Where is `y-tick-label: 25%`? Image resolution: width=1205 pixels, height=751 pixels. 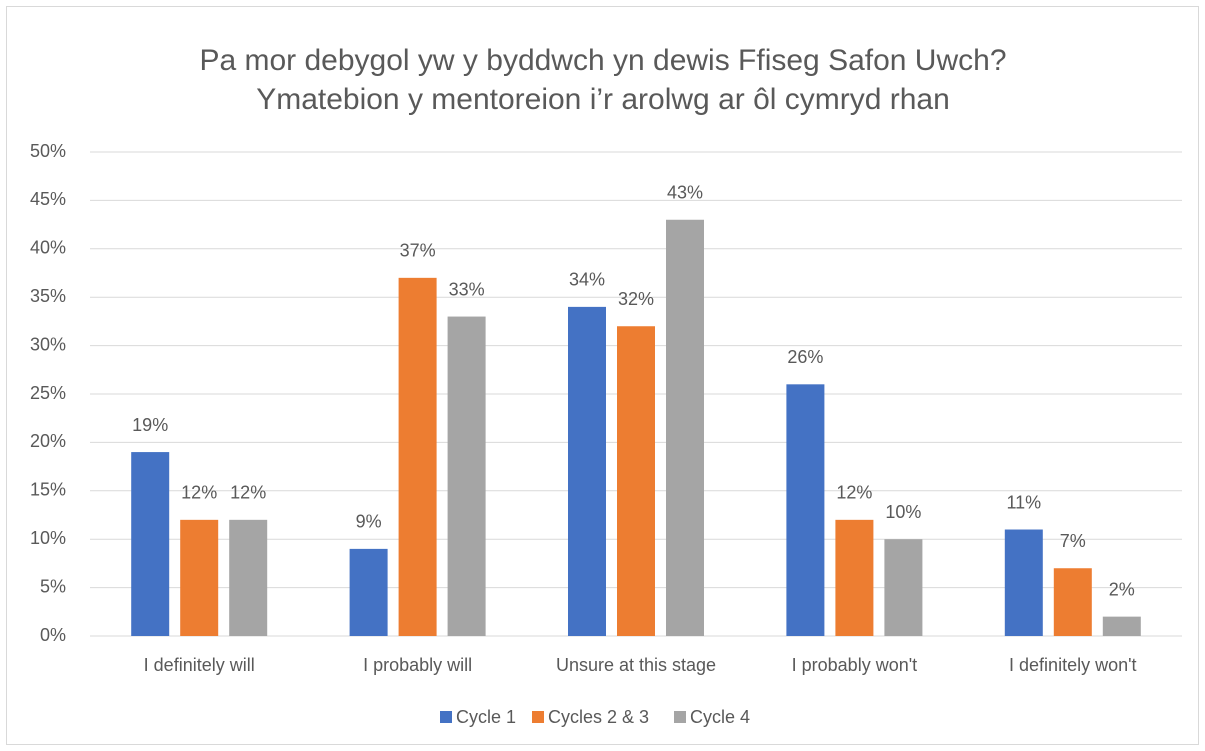 y-tick-label: 25% is located at coordinates (48, 393).